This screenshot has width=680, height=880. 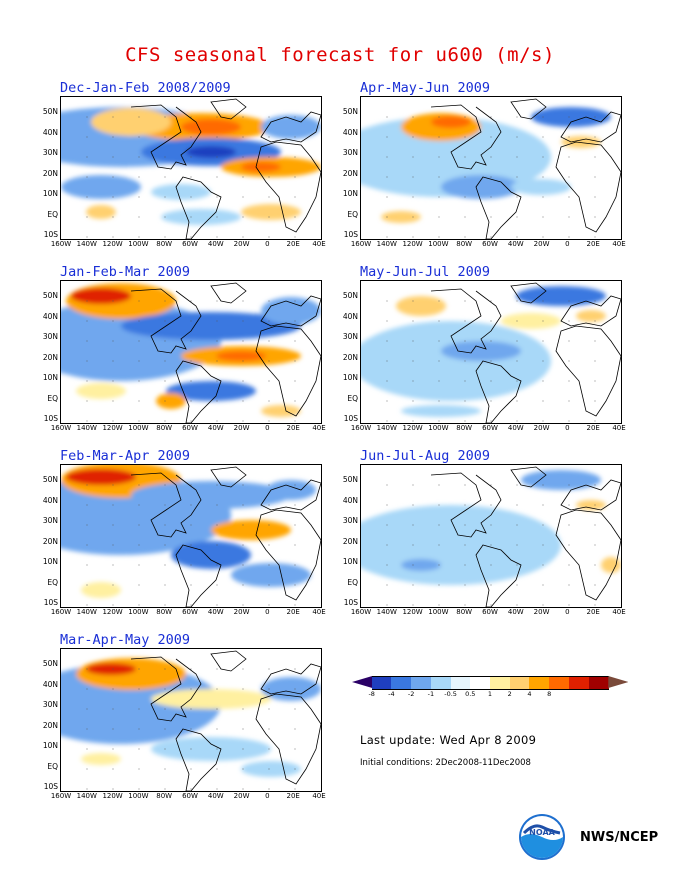 What do you see at coordinates (61, 612) in the screenshot?
I see `lon-tick-label: 160W` at bounding box center [61, 612].